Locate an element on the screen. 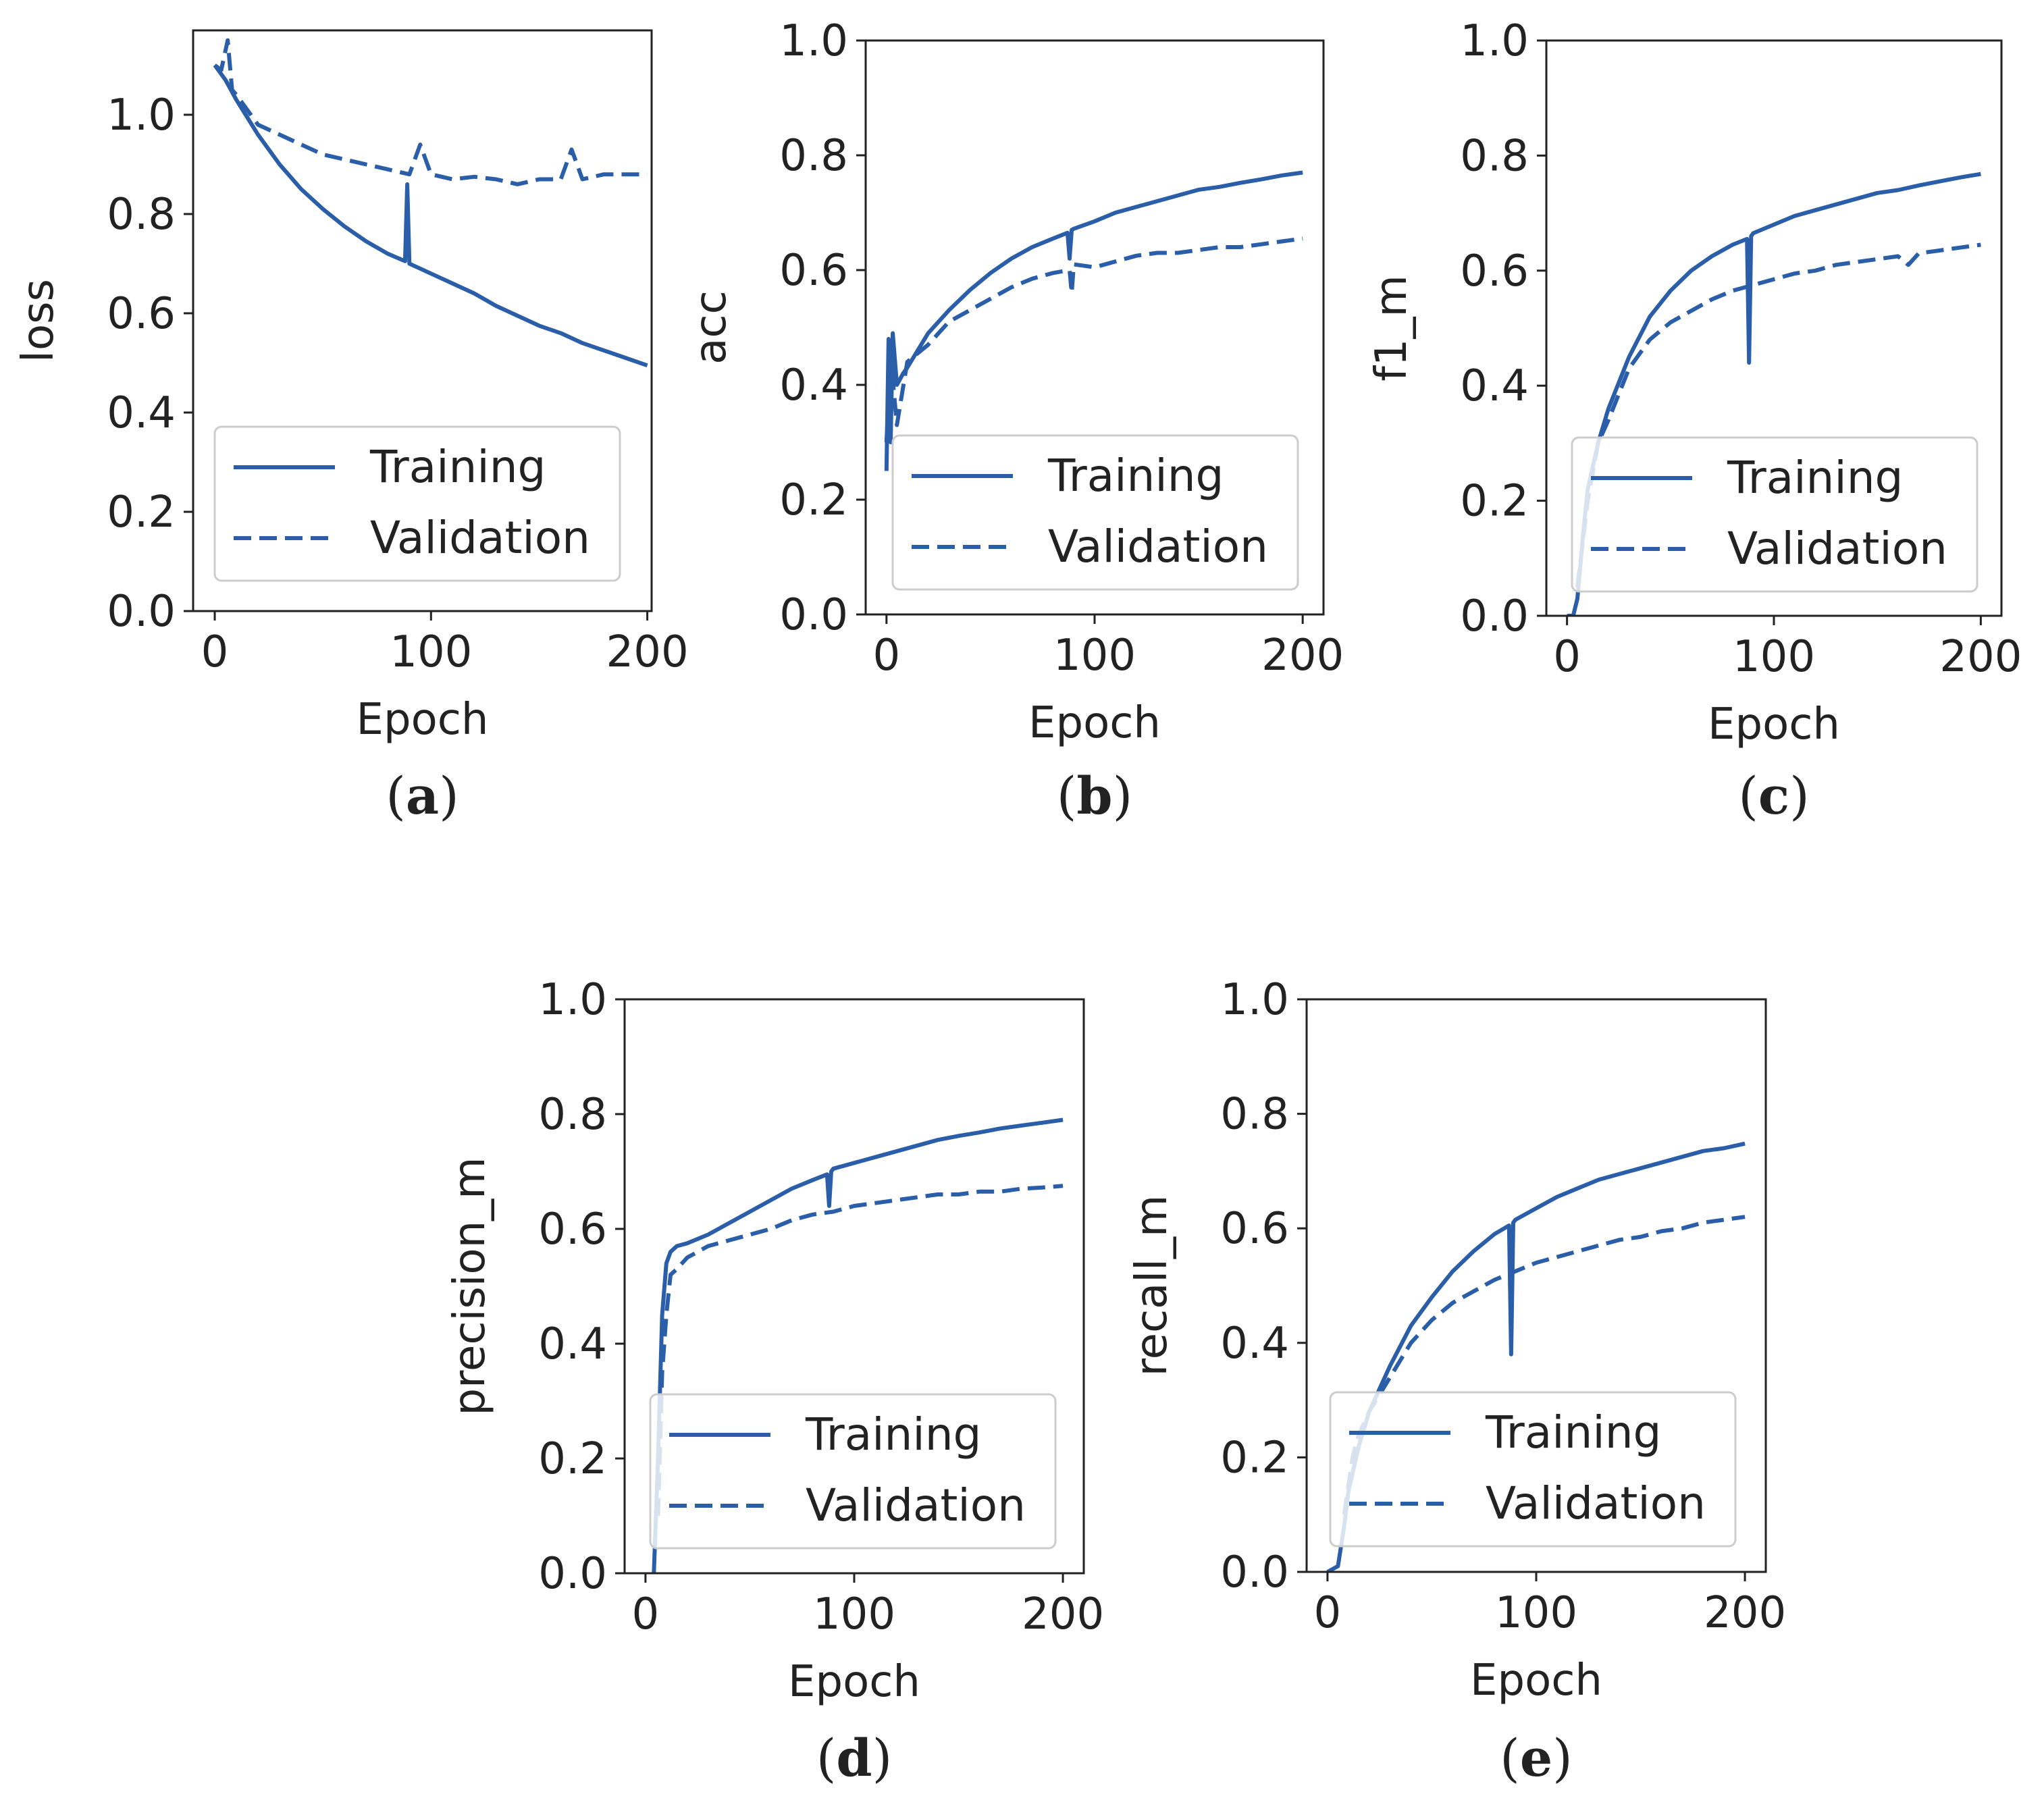 This screenshot has width=2044, height=1817. caption-letter: c is located at coordinates (1774, 796).